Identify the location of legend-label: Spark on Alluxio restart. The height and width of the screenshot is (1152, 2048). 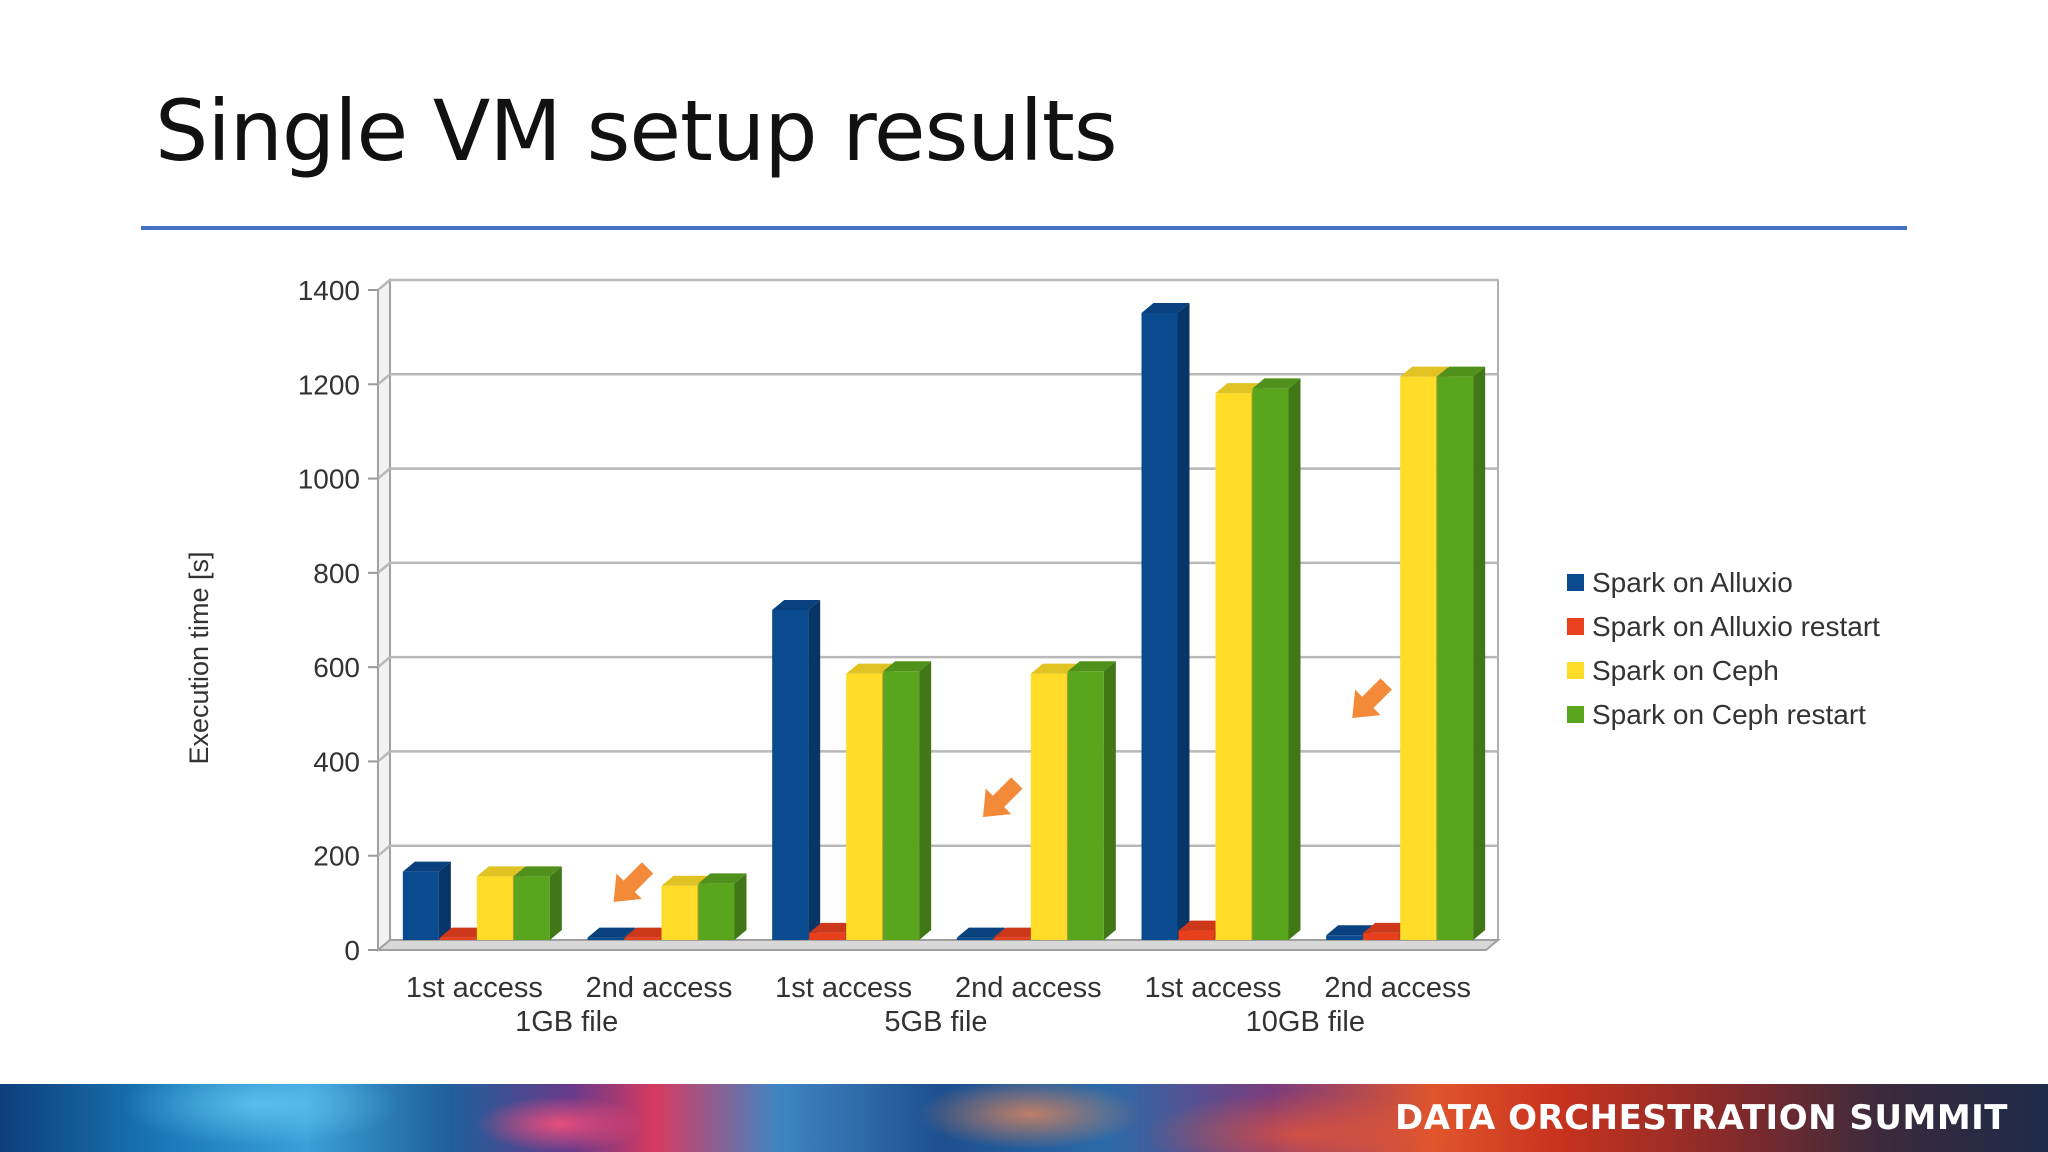
(1736, 626).